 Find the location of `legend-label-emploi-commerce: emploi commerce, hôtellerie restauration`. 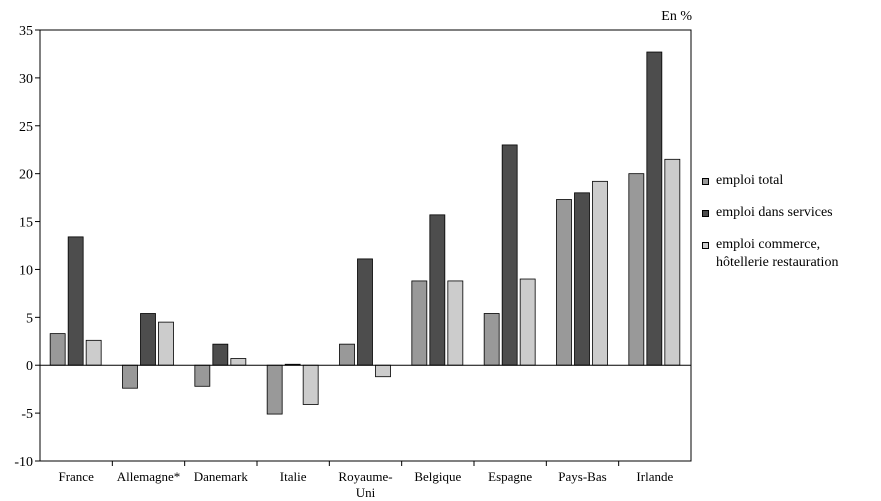

legend-label-emploi-commerce: emploi commerce, hôtellerie restauration is located at coordinates (777, 253).